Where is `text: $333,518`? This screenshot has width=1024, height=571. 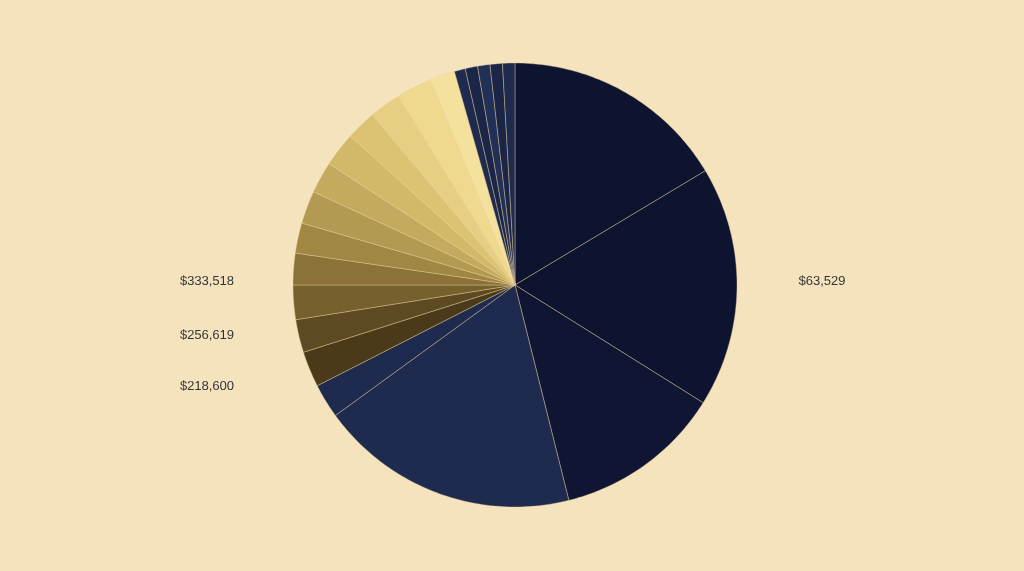
text: $333,518 is located at coordinates (207, 281).